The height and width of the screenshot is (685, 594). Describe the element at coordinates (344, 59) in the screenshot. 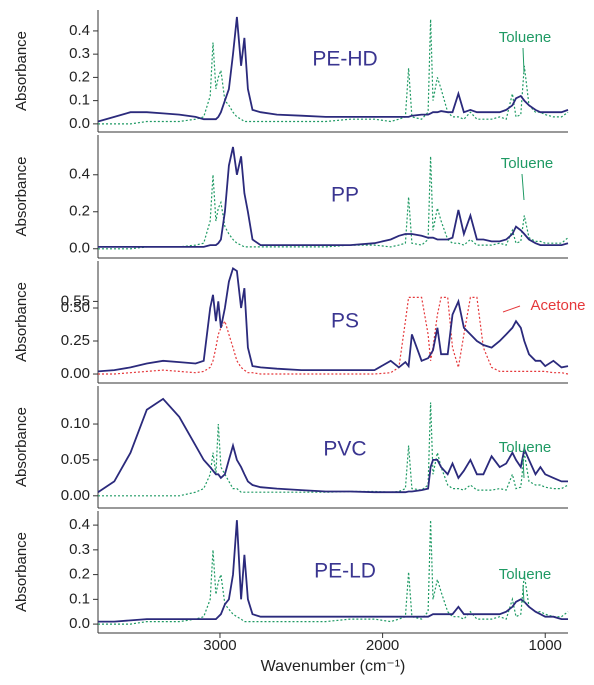

I see `sample-label: PE-HD` at that location.